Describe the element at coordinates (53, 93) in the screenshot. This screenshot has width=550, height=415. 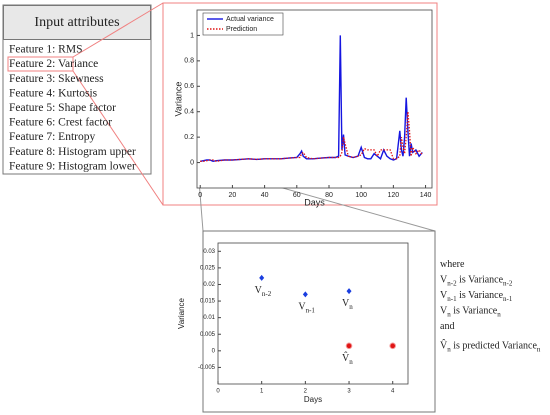
I see `attribute-item: Feature 4: Kurtosis` at that location.